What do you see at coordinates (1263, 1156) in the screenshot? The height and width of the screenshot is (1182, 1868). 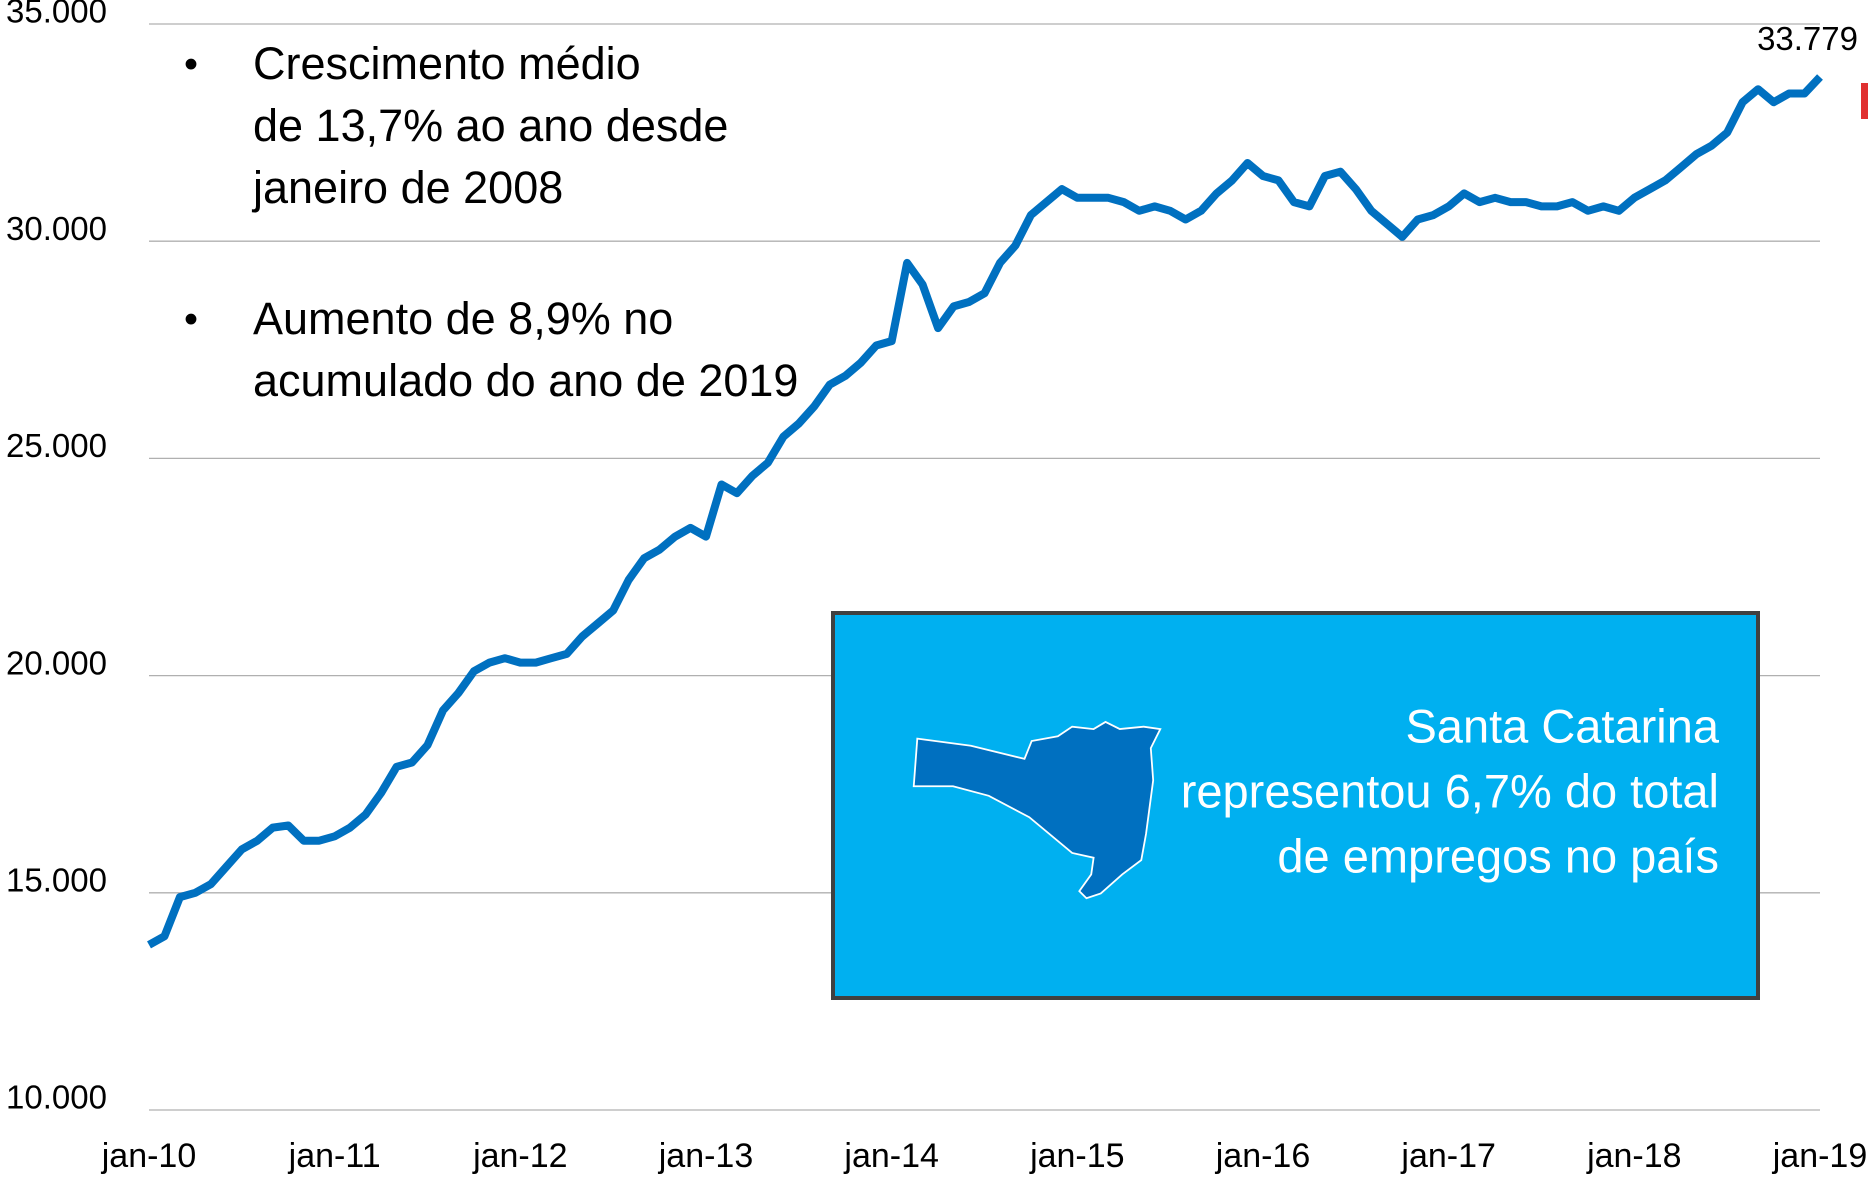 I see `x-tick-label: jan-16` at bounding box center [1263, 1156].